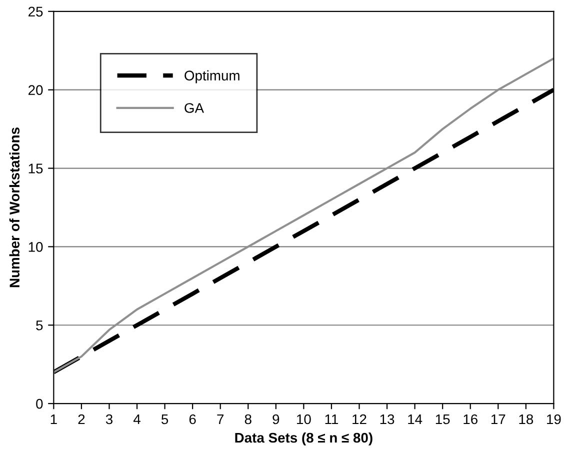  Describe the element at coordinates (39, 325) in the screenshot. I see `y-tick-label: 5` at that location.